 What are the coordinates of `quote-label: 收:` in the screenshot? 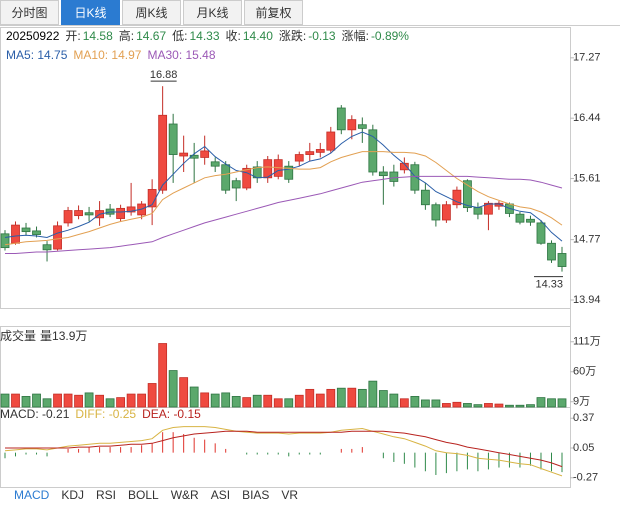 It's located at (233, 36).